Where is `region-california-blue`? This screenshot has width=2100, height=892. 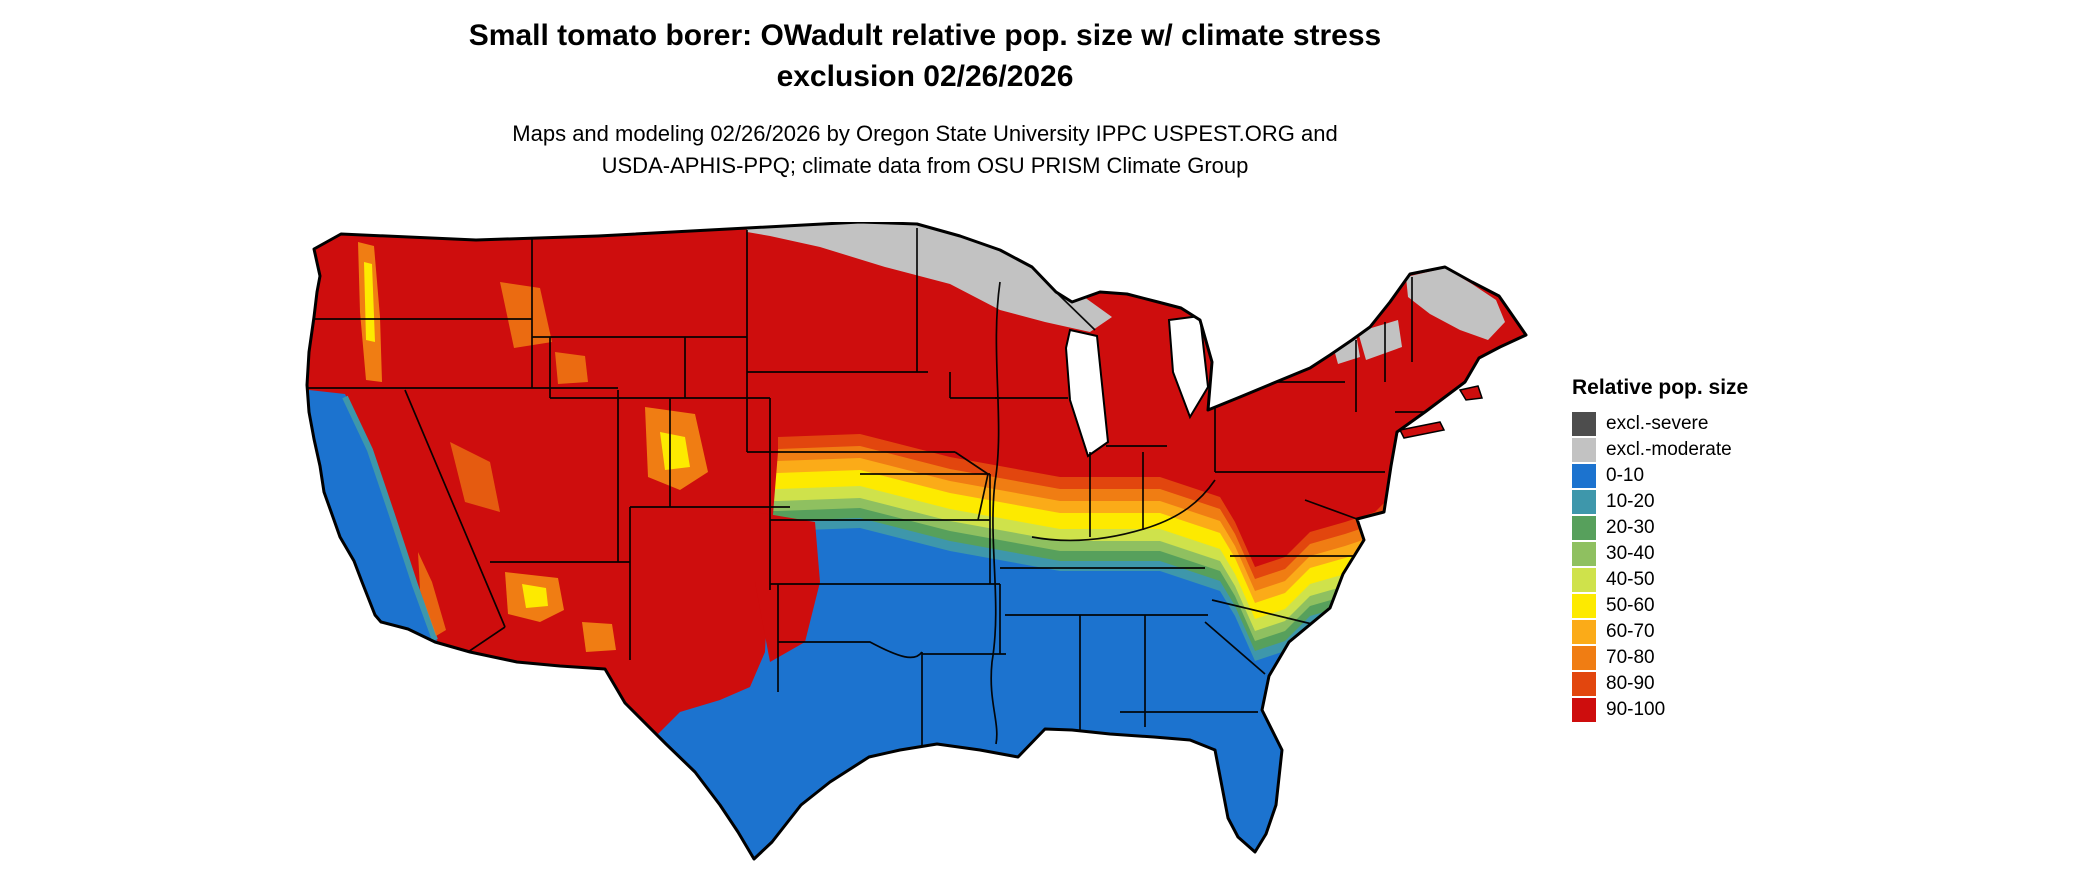 region-california-blue is located at coordinates (384, 525).